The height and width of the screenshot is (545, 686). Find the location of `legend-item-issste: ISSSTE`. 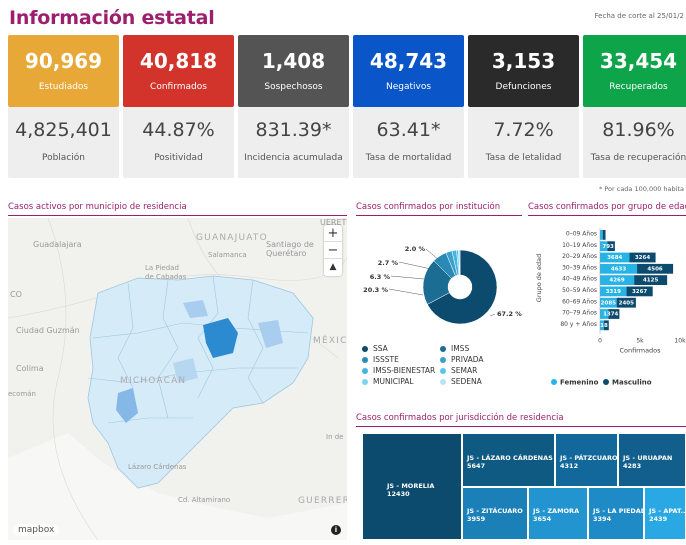

legend-item-issste: ISSSTE is located at coordinates (380, 359).